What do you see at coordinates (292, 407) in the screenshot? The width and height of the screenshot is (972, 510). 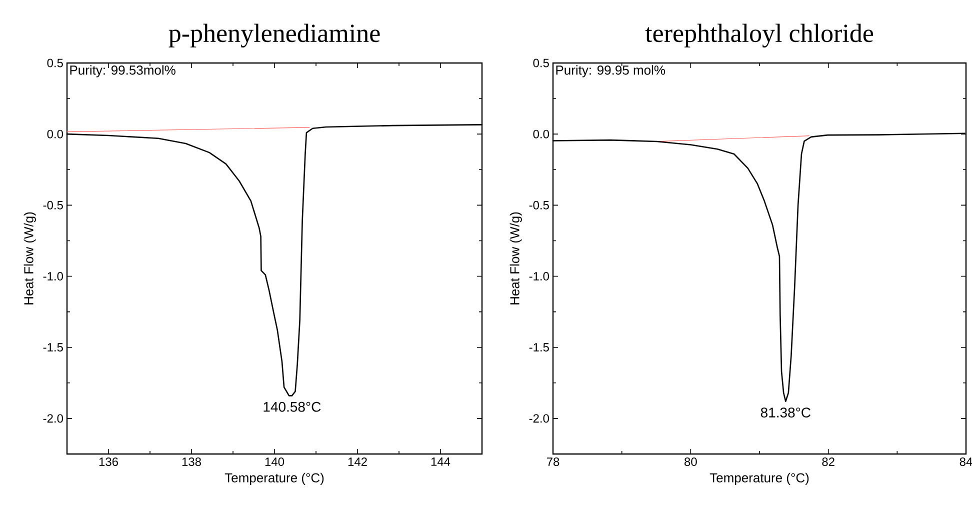 I see `annotation: 140.58°C` at bounding box center [292, 407].